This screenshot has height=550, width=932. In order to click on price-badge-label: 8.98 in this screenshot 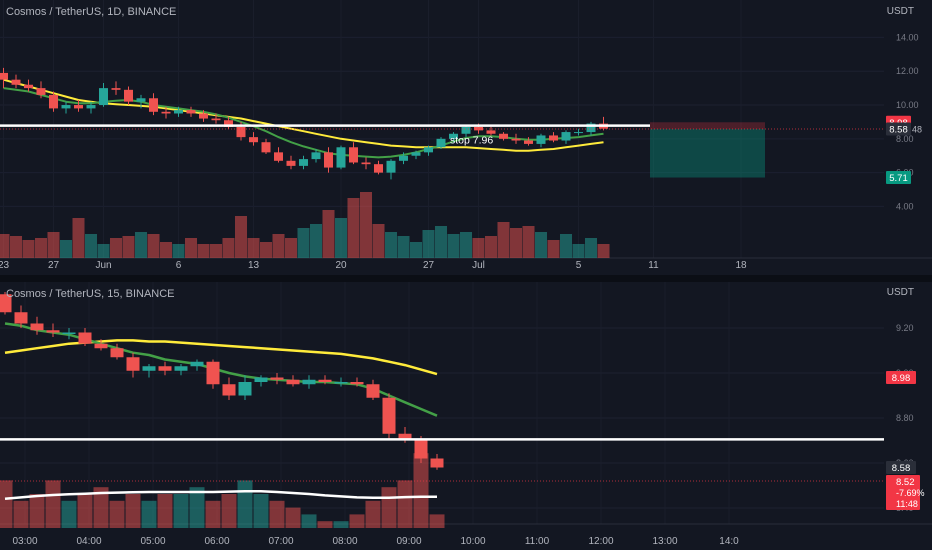, I will do `click(901, 378)`.